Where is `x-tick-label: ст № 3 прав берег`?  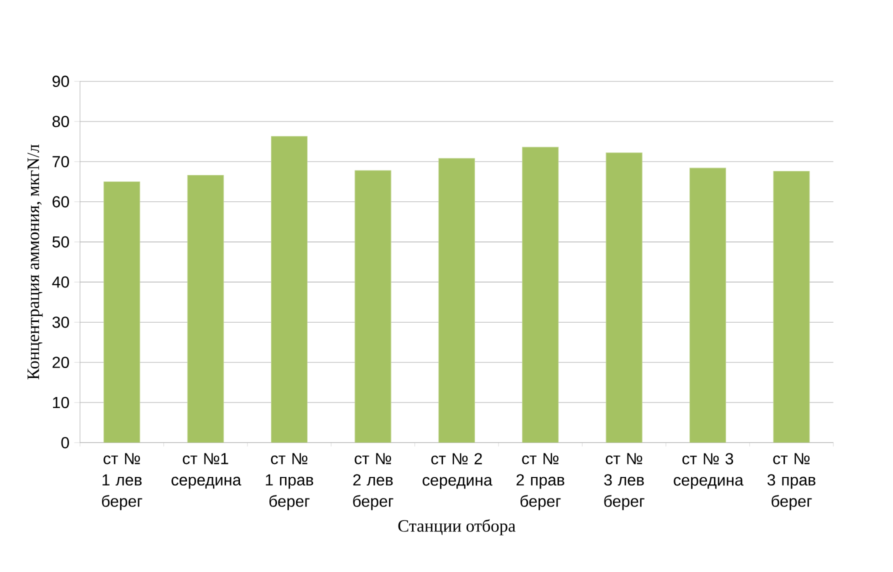 x-tick-label: ст № 3 прав берег is located at coordinates (791, 481).